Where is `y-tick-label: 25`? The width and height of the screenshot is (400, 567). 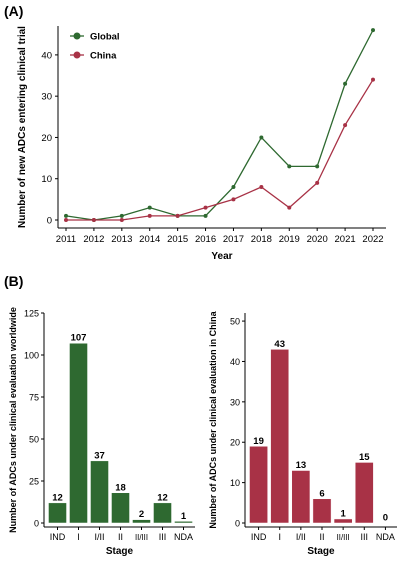
y-tick-label: 25 is located at coordinates (34, 482).